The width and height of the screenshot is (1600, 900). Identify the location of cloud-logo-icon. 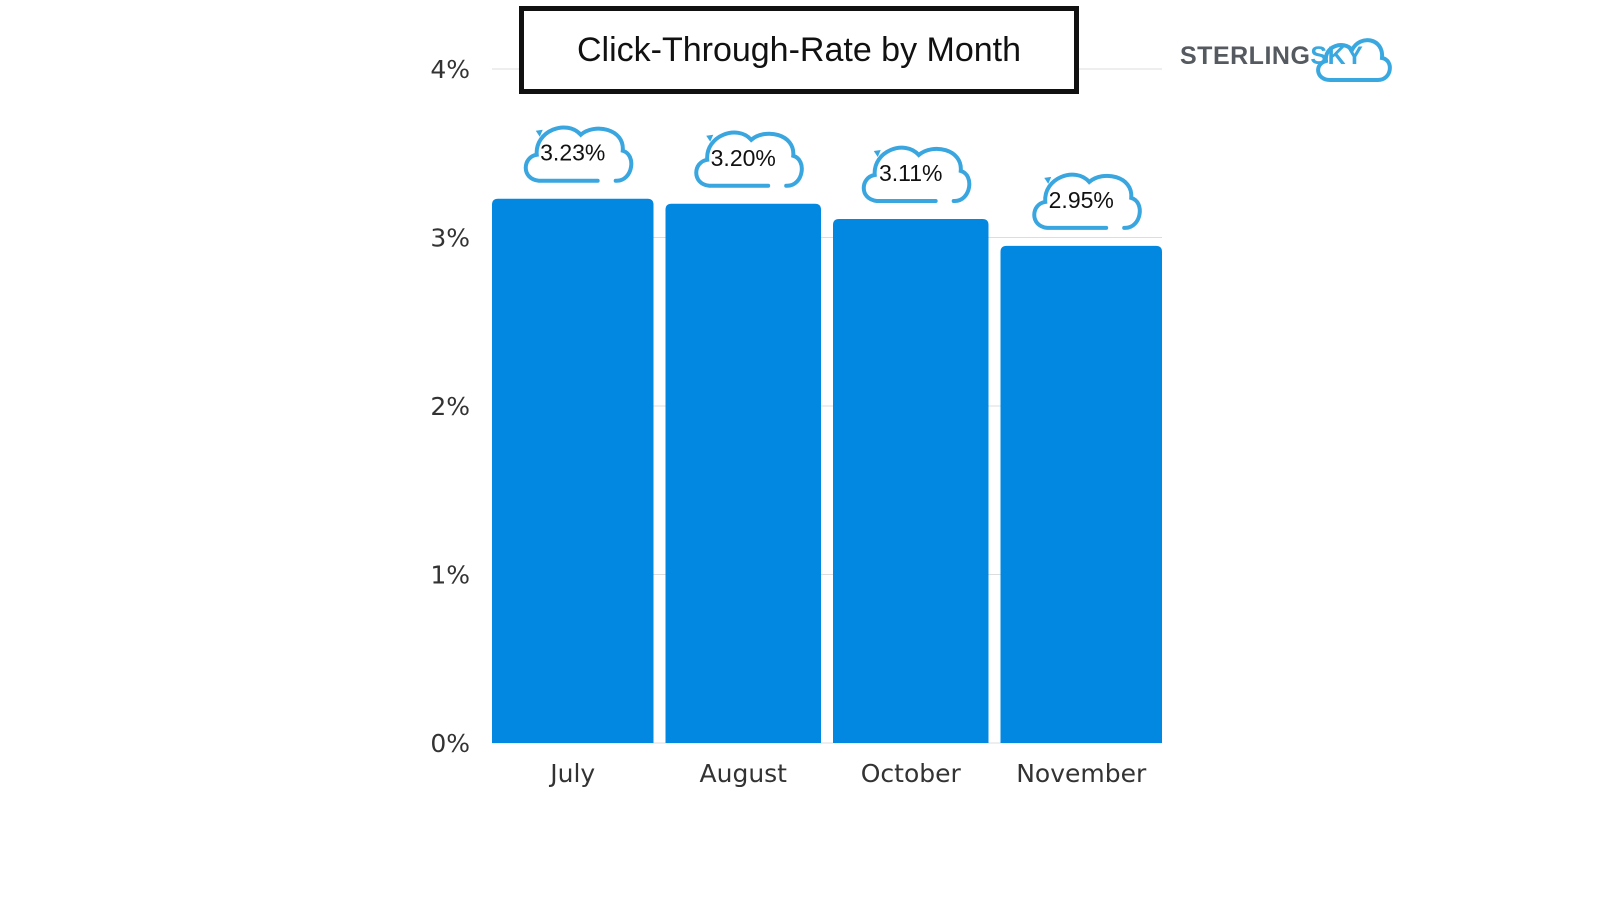
(1354, 60).